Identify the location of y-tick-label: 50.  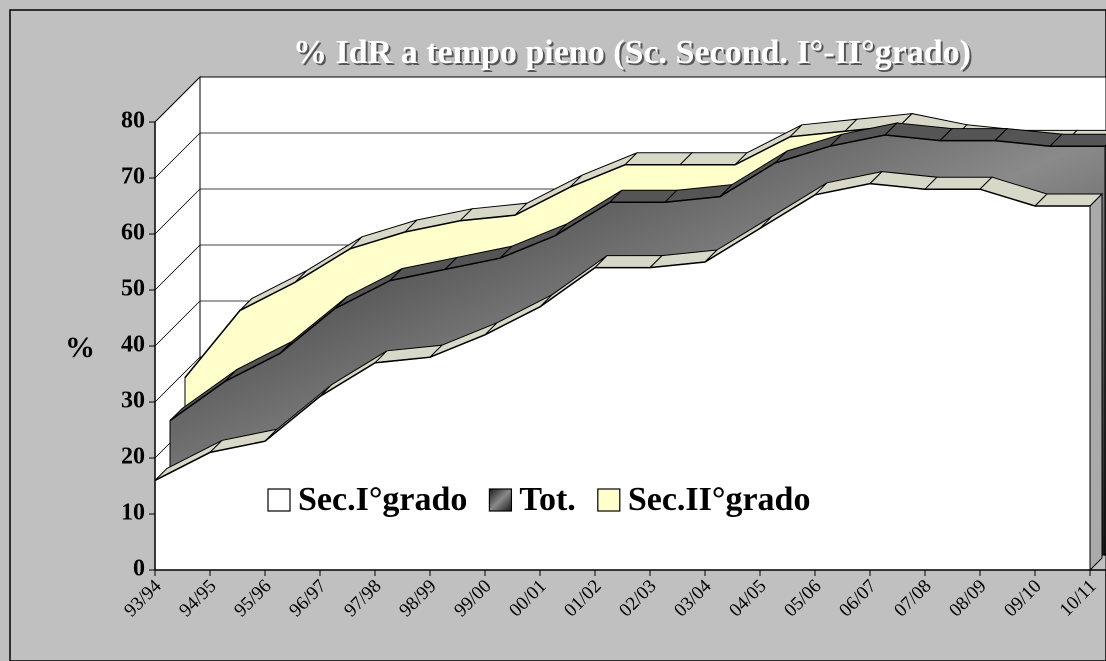
(133, 289).